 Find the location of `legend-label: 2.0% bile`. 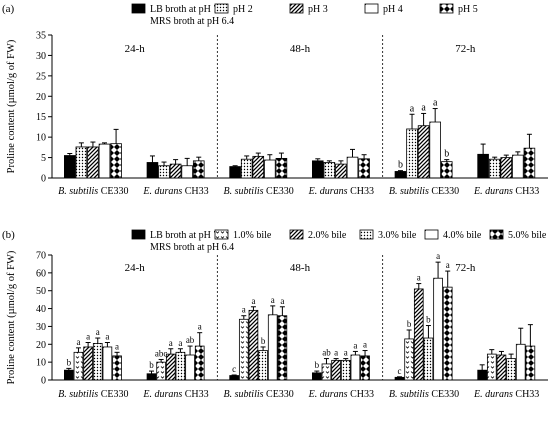

legend-label: 2.0% bile is located at coordinates (327, 235).